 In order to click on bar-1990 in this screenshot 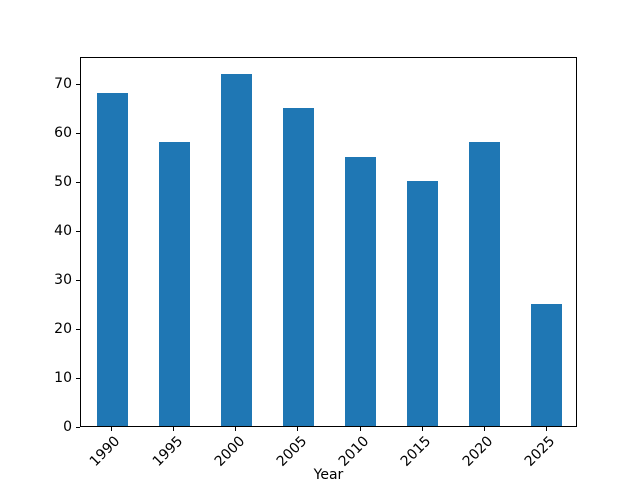, I will do `click(112, 259)`.